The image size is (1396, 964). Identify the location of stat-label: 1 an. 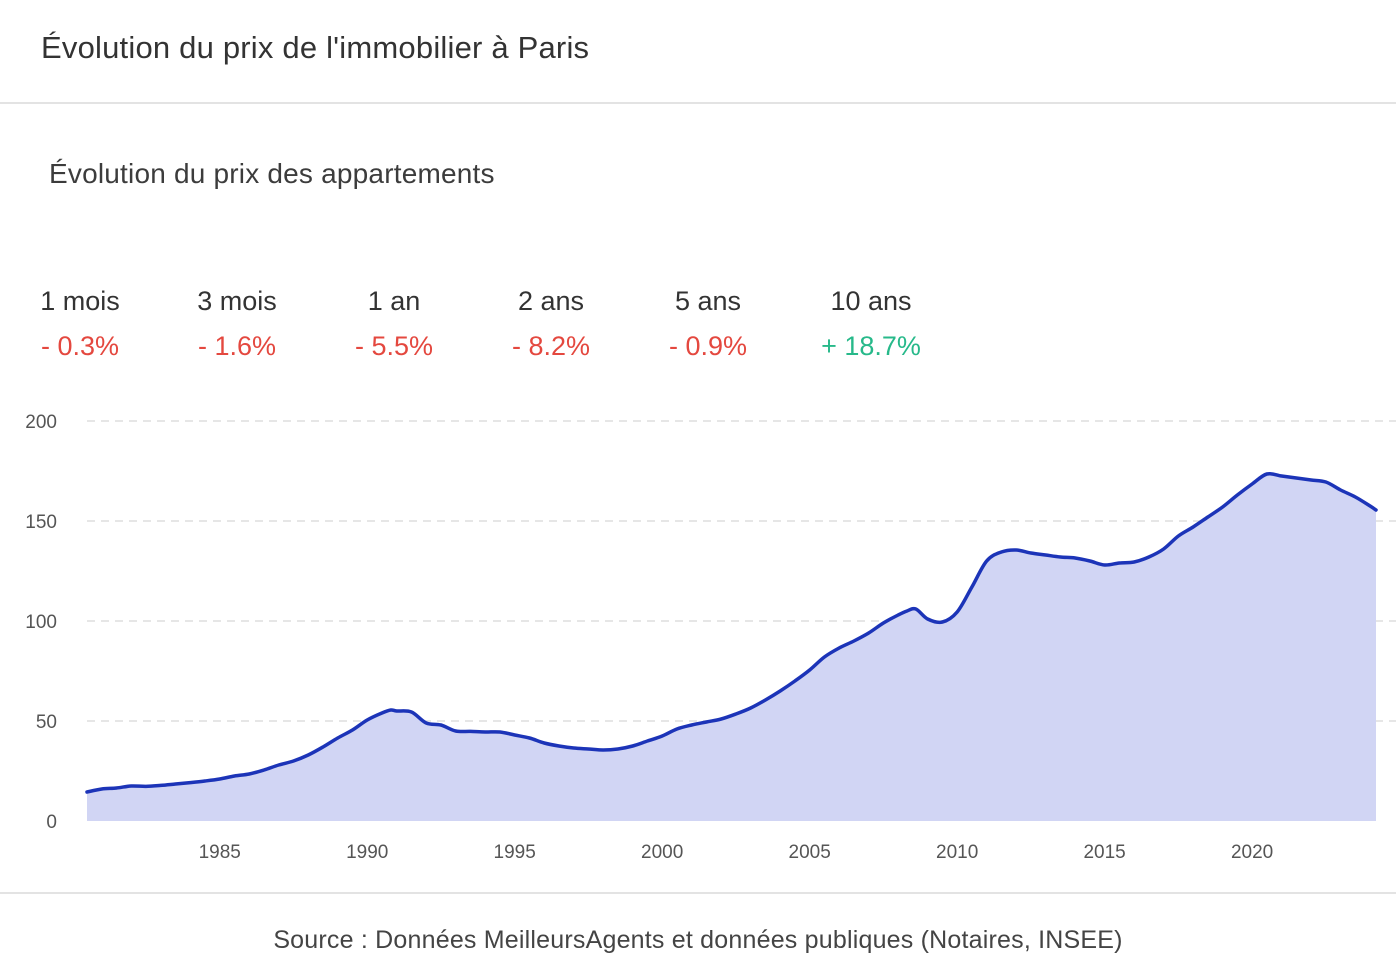
(394, 301).